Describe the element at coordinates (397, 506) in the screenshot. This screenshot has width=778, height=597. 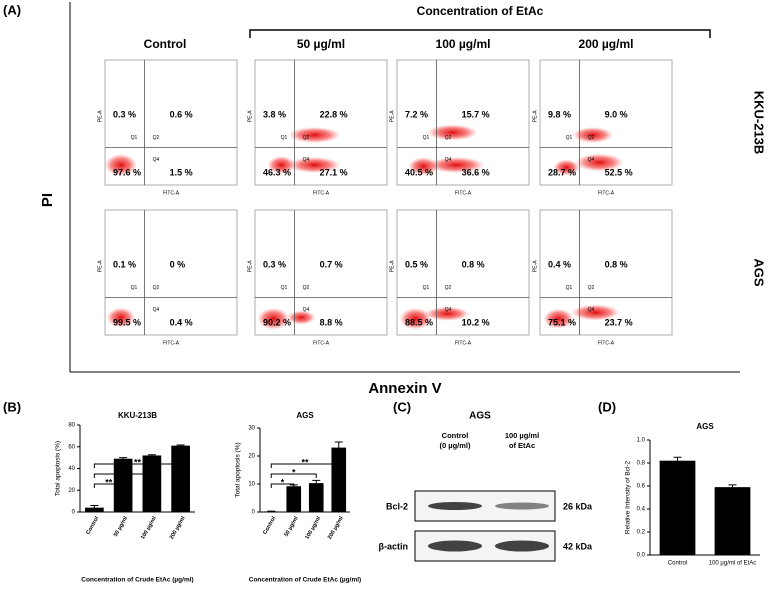
I see `blot-label: Bcl-2` at that location.